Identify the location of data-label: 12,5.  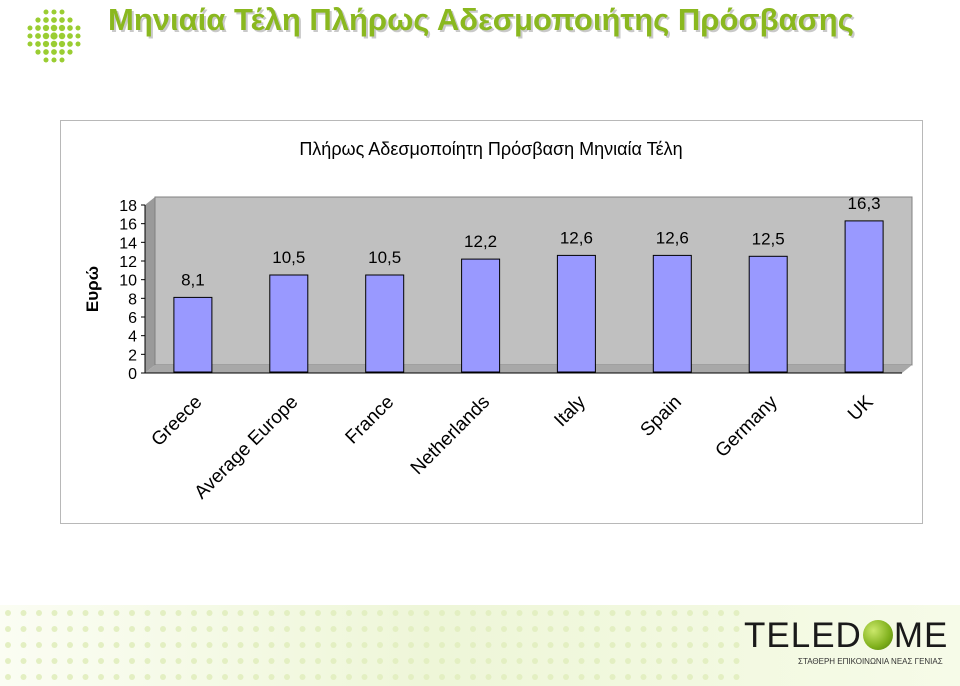
(768, 238).